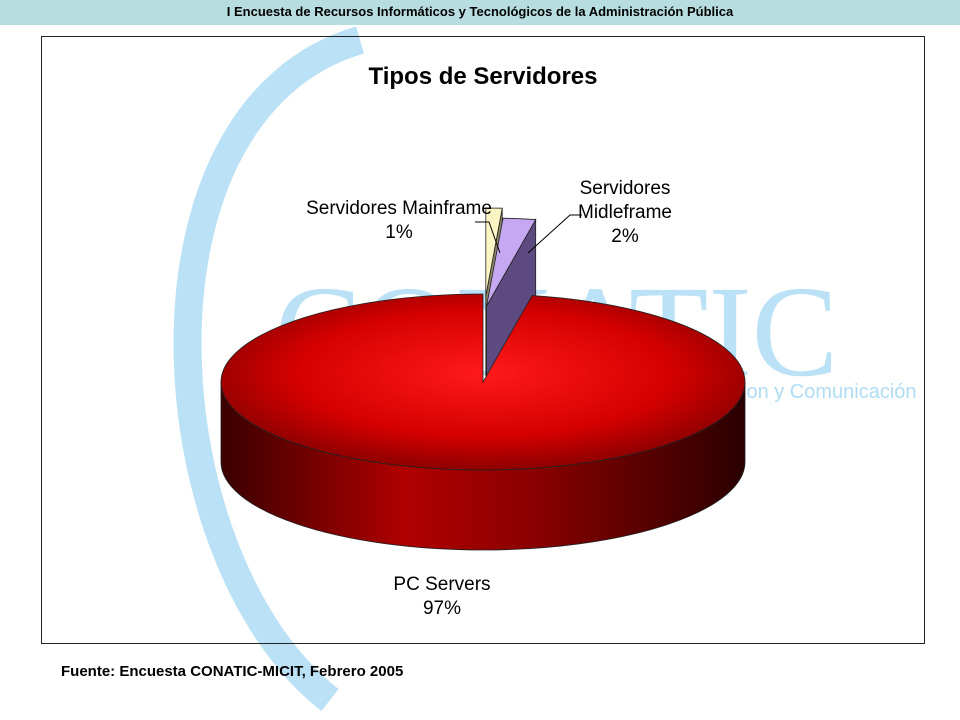 This screenshot has height=720, width=960. I want to click on slice-label-2-line-0: Servidores, so click(625, 188).